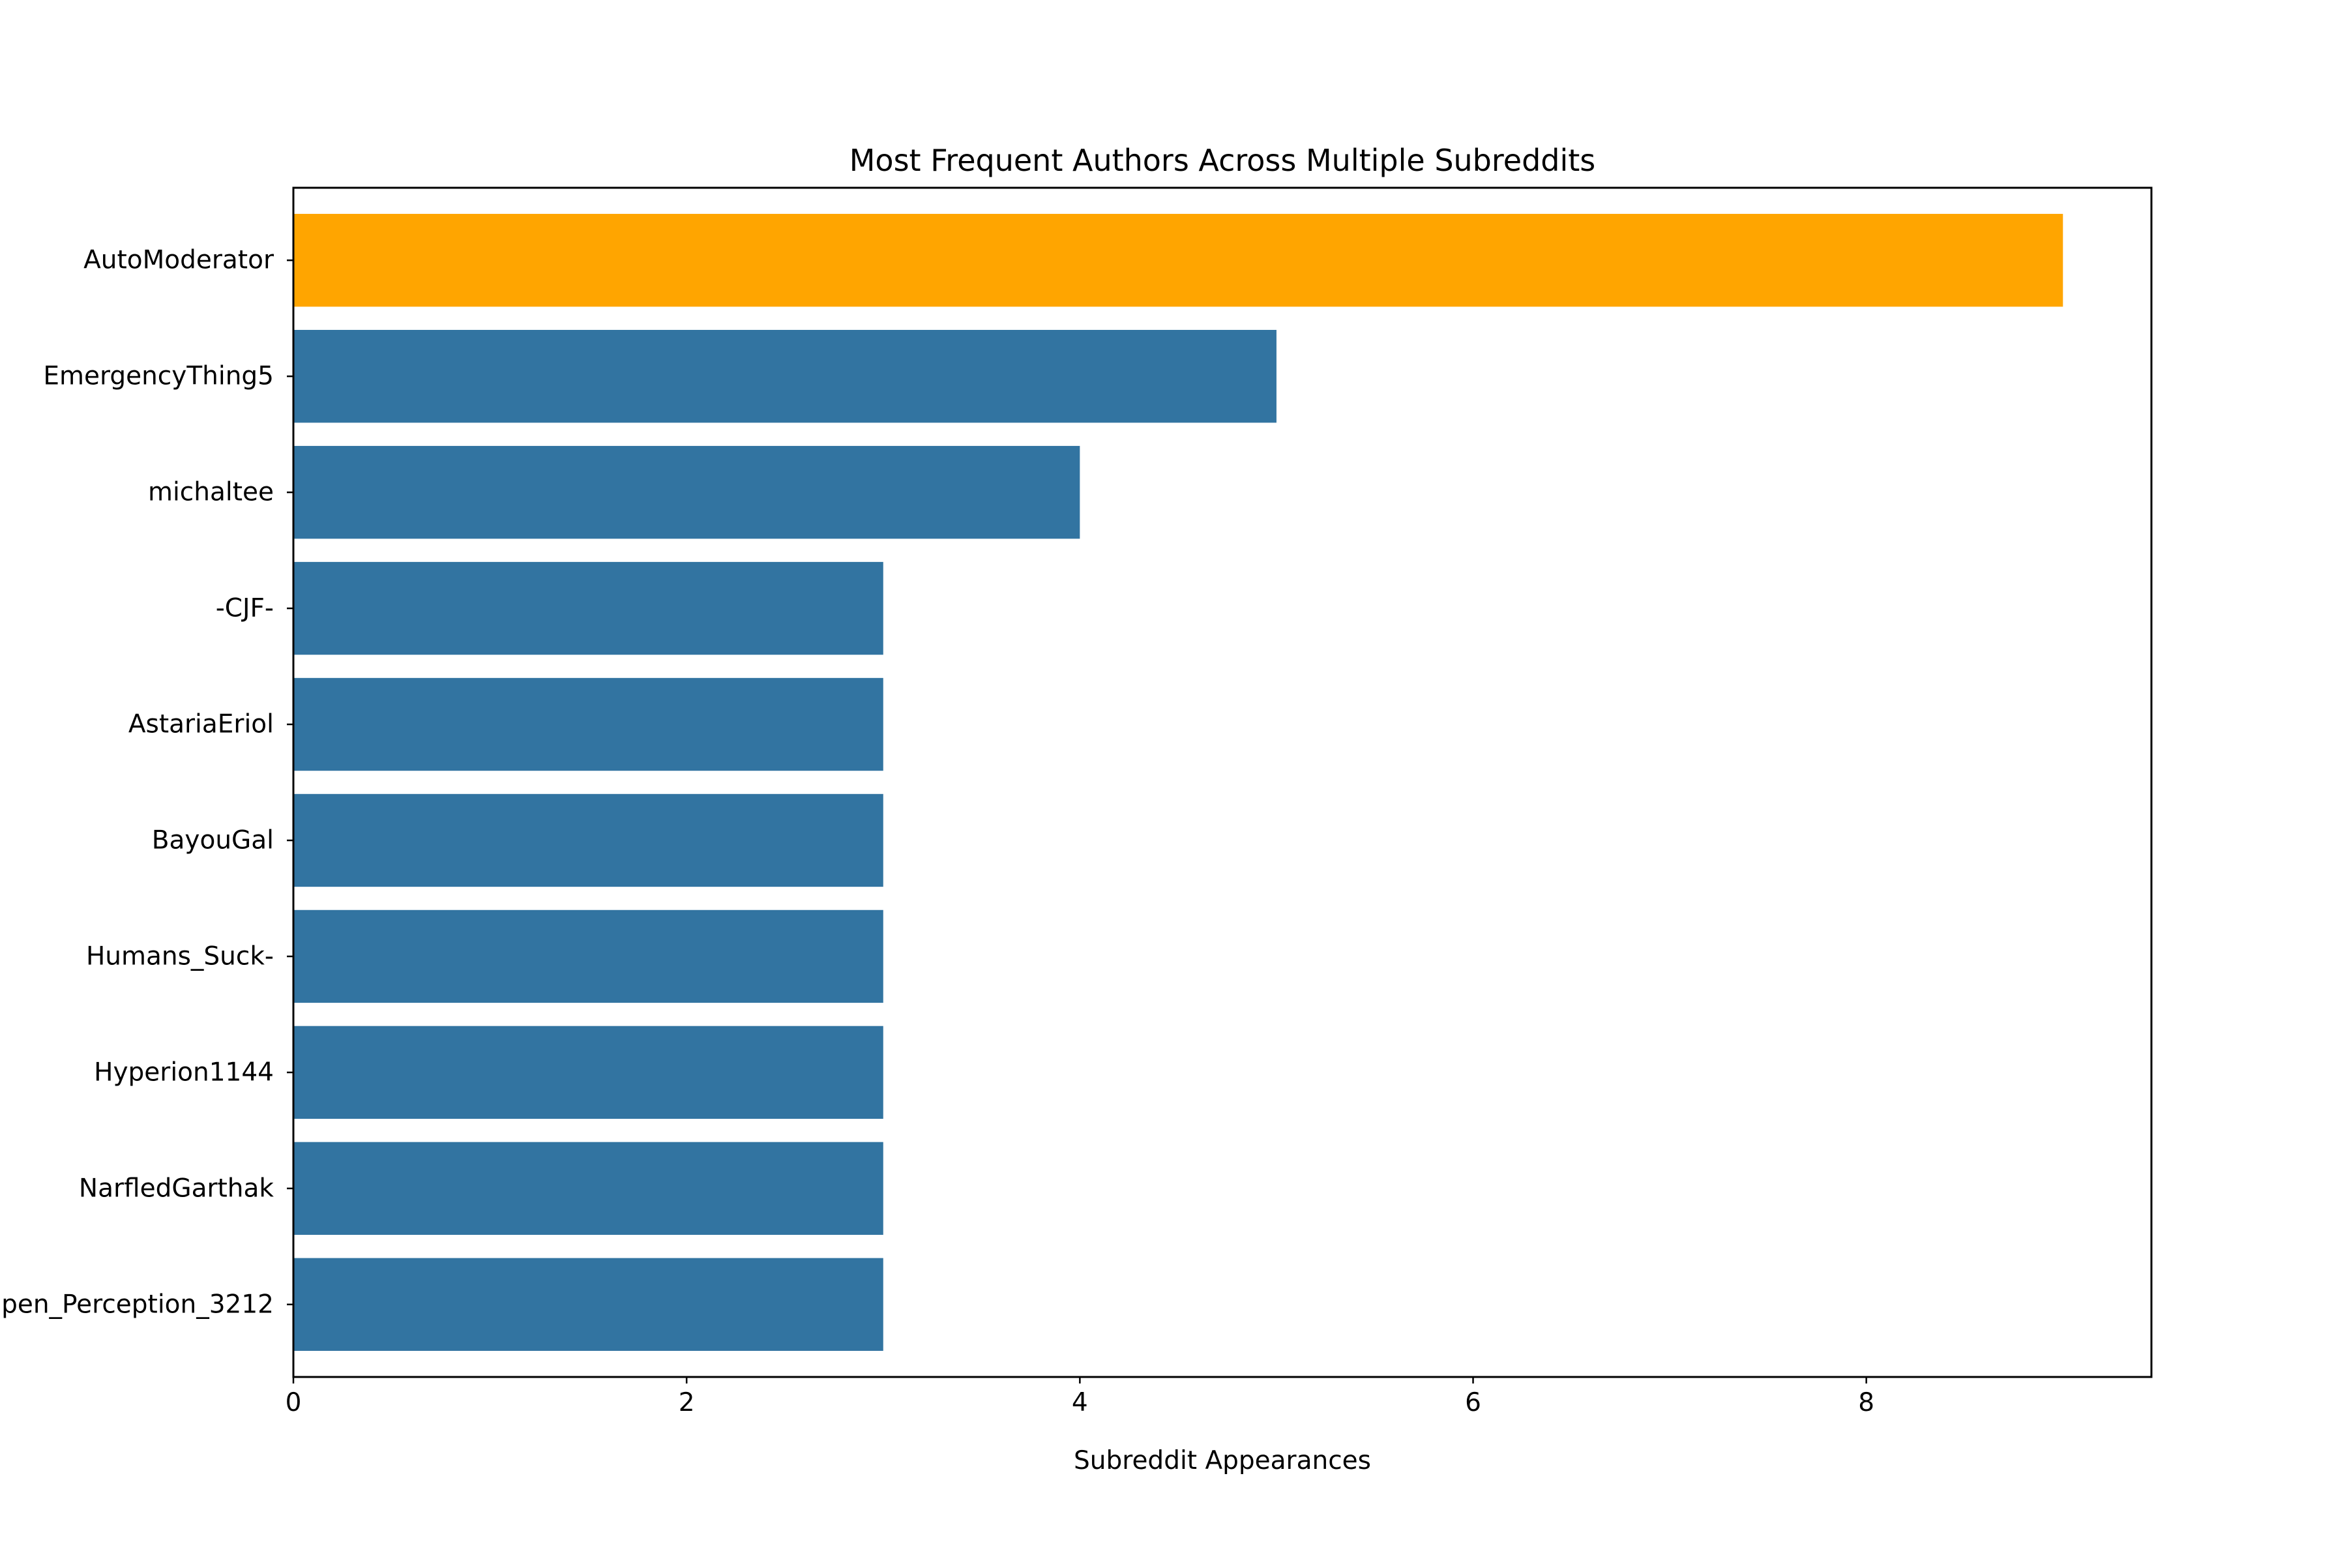 The height and width of the screenshot is (1568, 2347). Describe the element at coordinates (1473, 1403) in the screenshot. I see `x-tick-label: 6` at that location.